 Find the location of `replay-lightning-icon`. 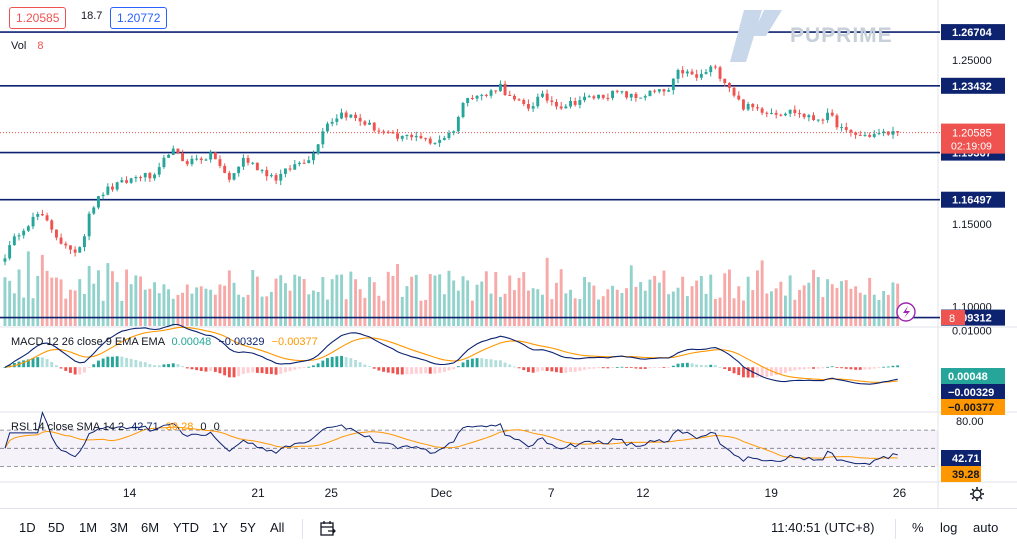

replay-lightning-icon is located at coordinates (906, 312).